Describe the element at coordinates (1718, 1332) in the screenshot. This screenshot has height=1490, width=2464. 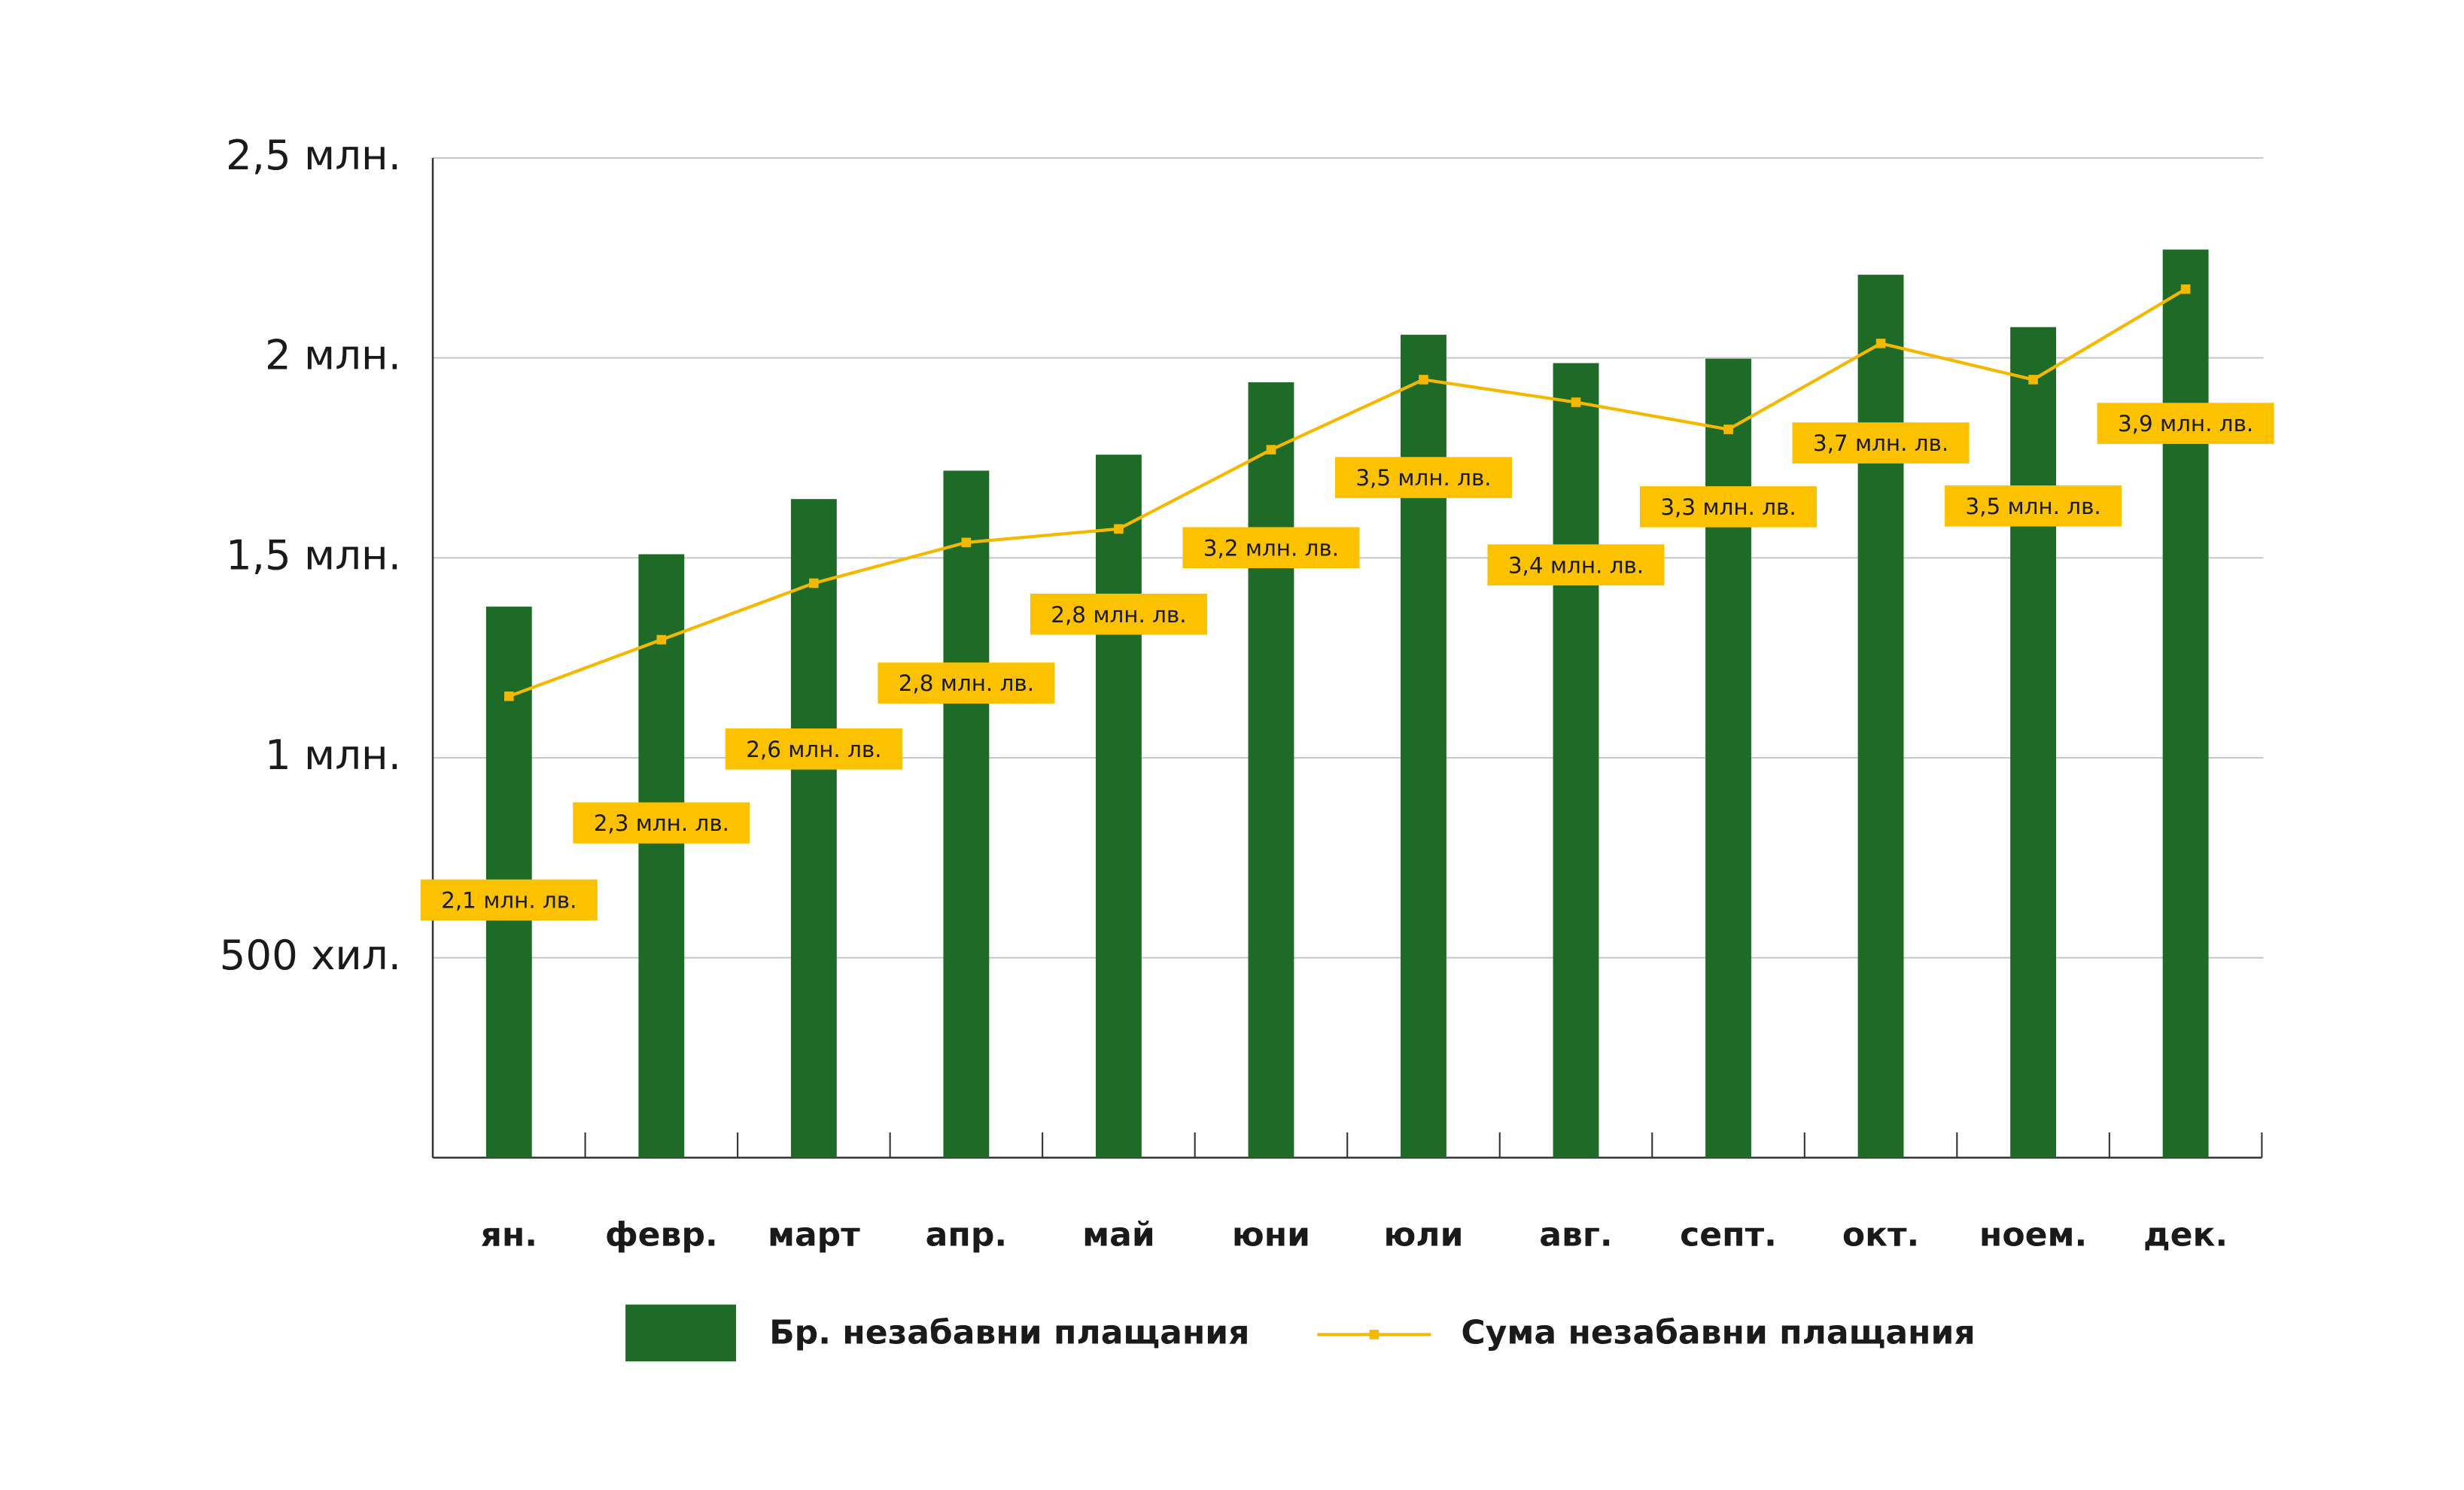
I see `legend-label: Сума незабавни плащания` at that location.